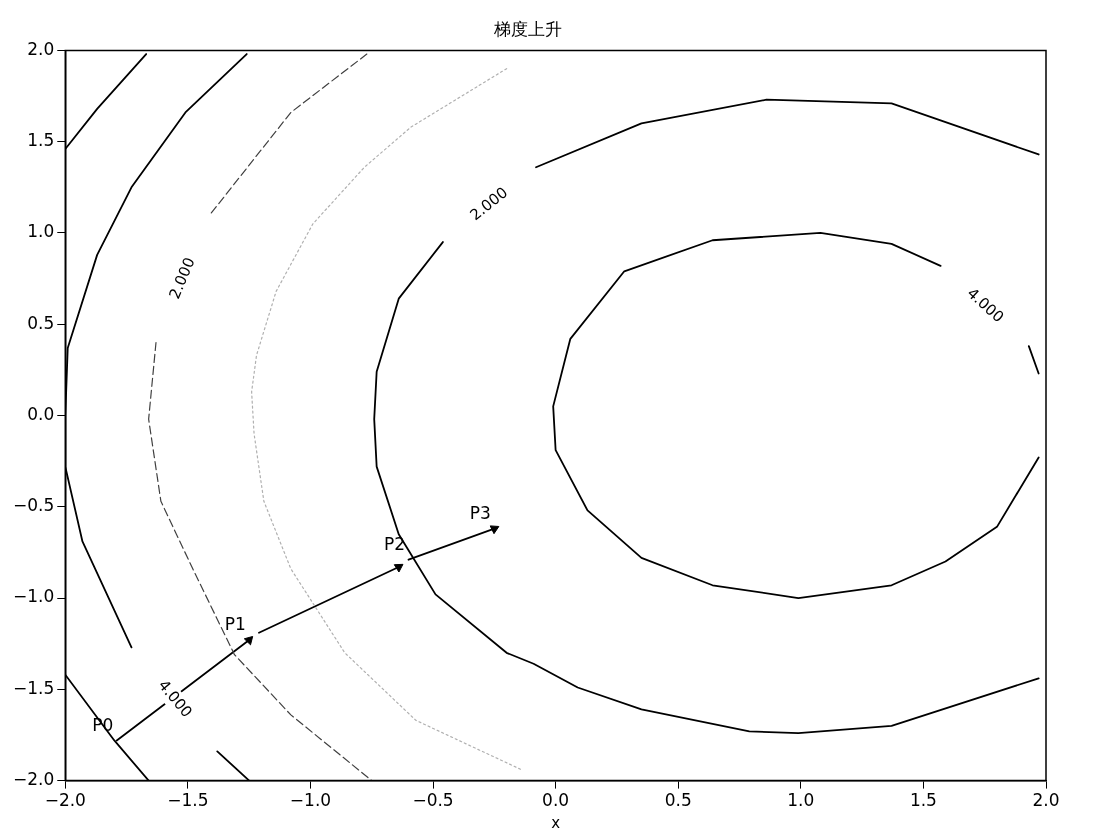  Describe the element at coordinates (678, 800) in the screenshot. I see `x-tick-label: 0.5` at that location.